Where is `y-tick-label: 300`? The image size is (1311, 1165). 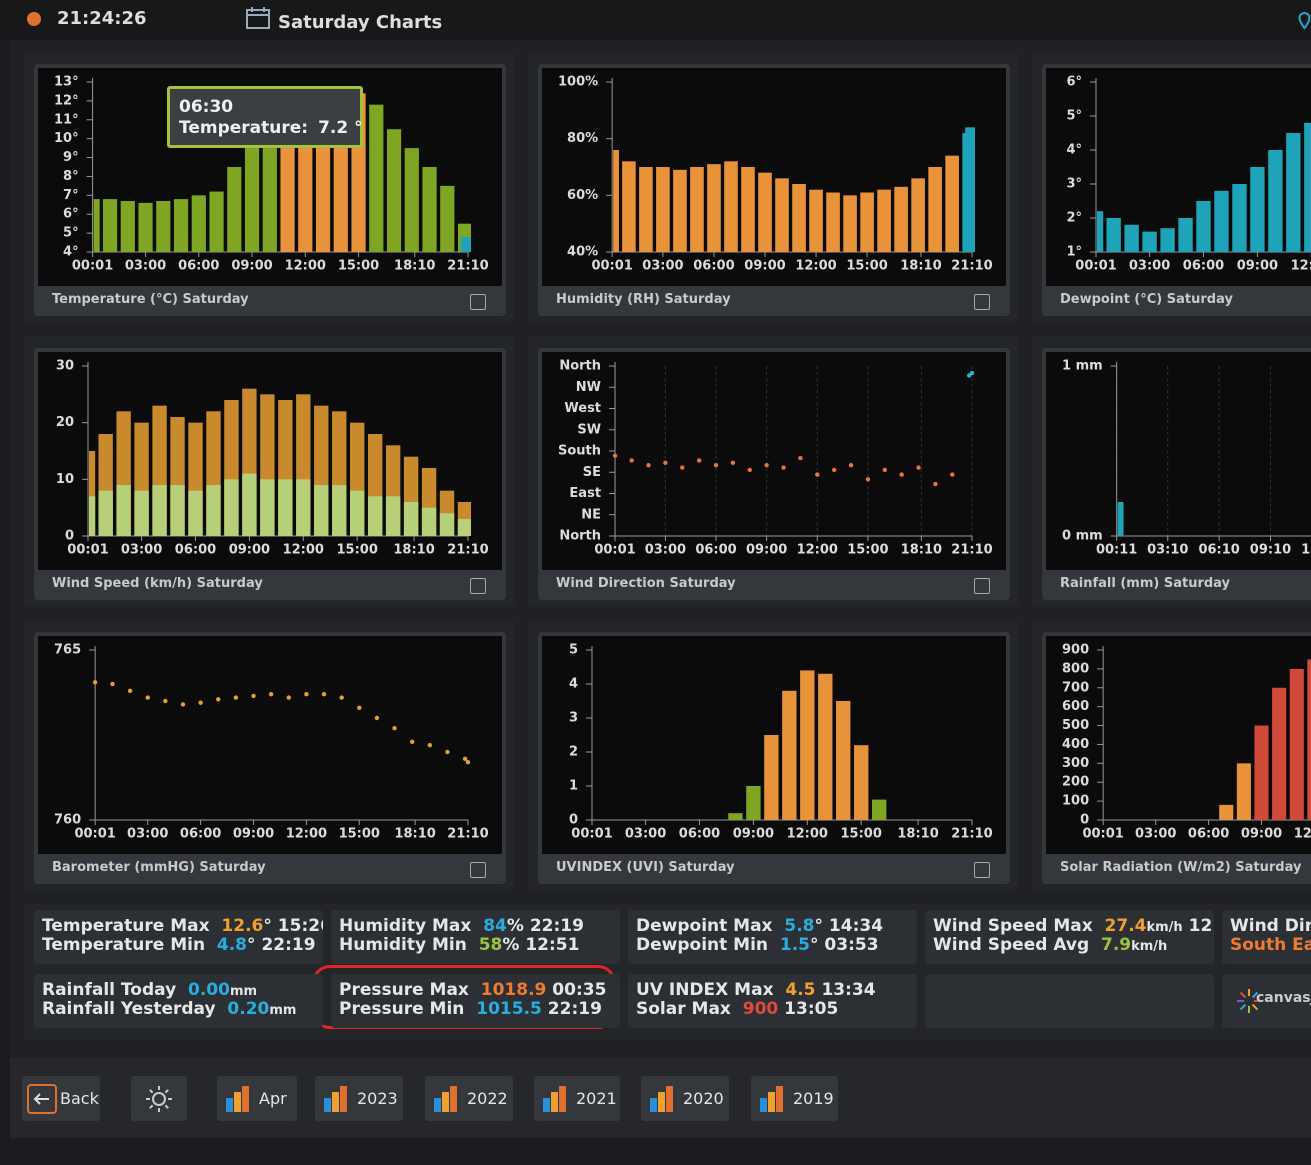
y-tick-label: 300 is located at coordinates (1075, 763).